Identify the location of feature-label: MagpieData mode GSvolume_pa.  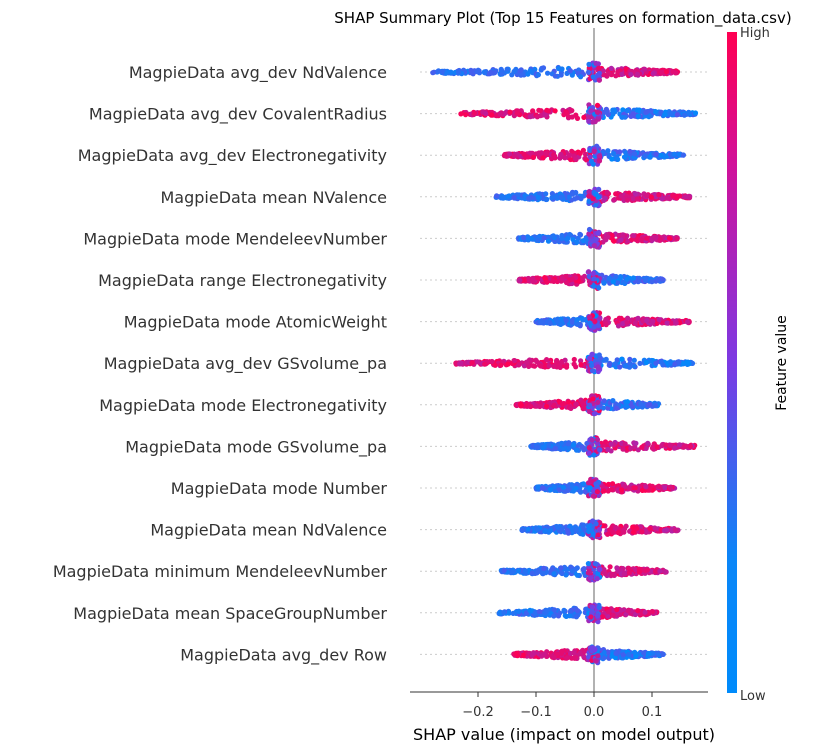
(256, 447).